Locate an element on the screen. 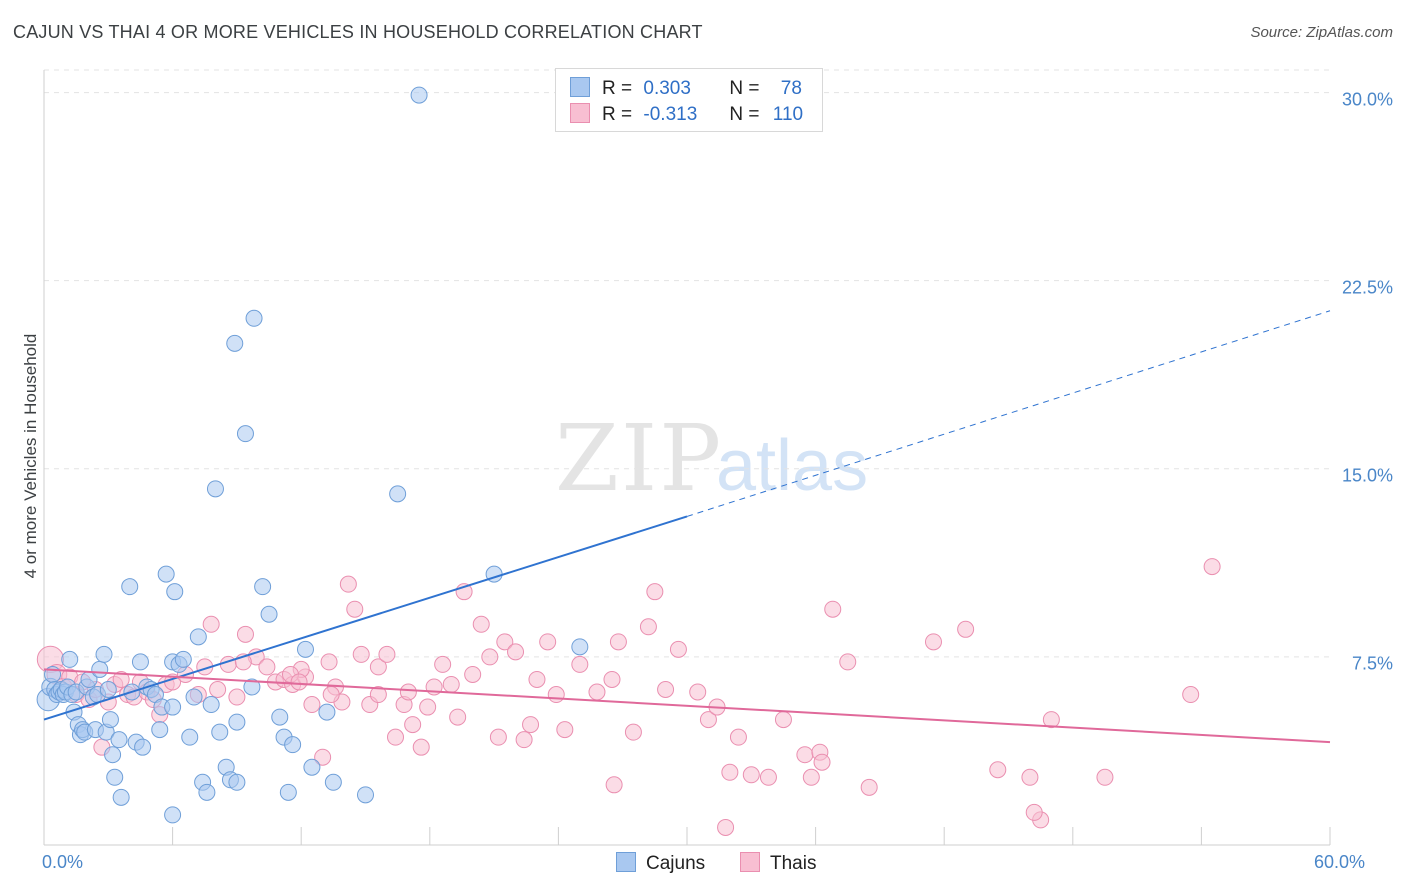 Image resolution: width=1406 pixels, height=892 pixels. legend-row-thais: R = -0.313 N = 110 is located at coordinates (686, 114).